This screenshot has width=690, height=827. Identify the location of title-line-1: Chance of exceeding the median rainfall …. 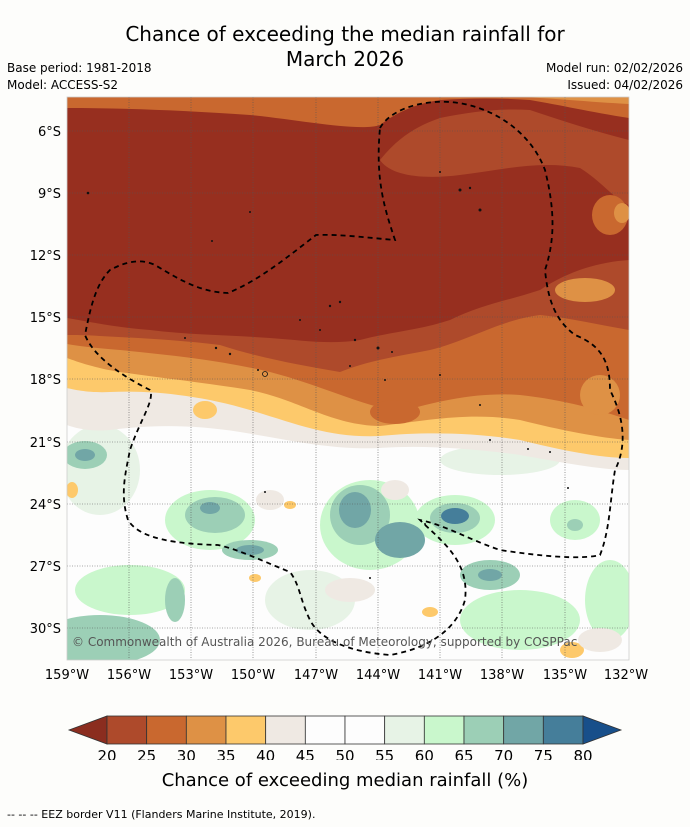
(345, 34).